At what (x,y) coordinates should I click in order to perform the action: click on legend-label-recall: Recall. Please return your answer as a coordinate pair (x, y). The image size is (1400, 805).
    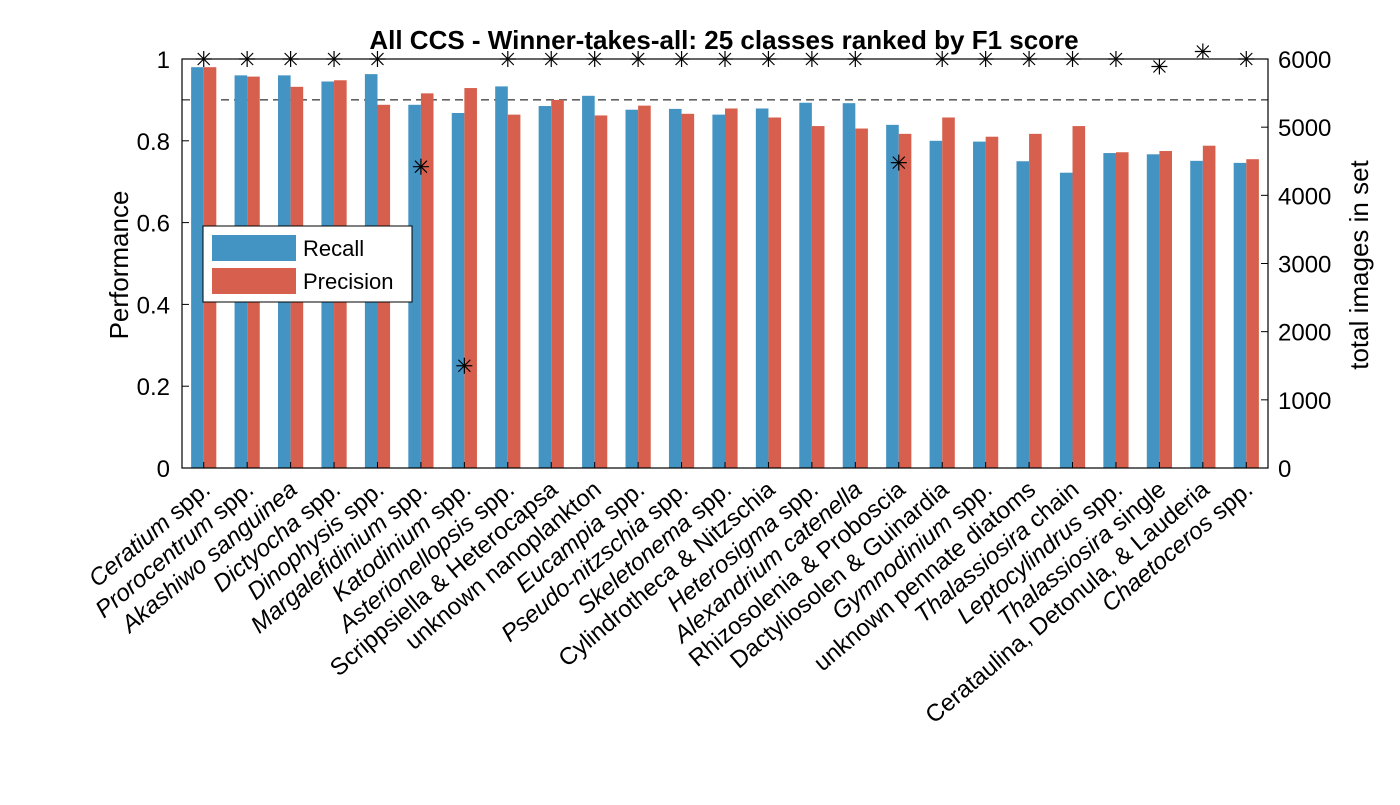
    Looking at the image, I should click on (333, 248).